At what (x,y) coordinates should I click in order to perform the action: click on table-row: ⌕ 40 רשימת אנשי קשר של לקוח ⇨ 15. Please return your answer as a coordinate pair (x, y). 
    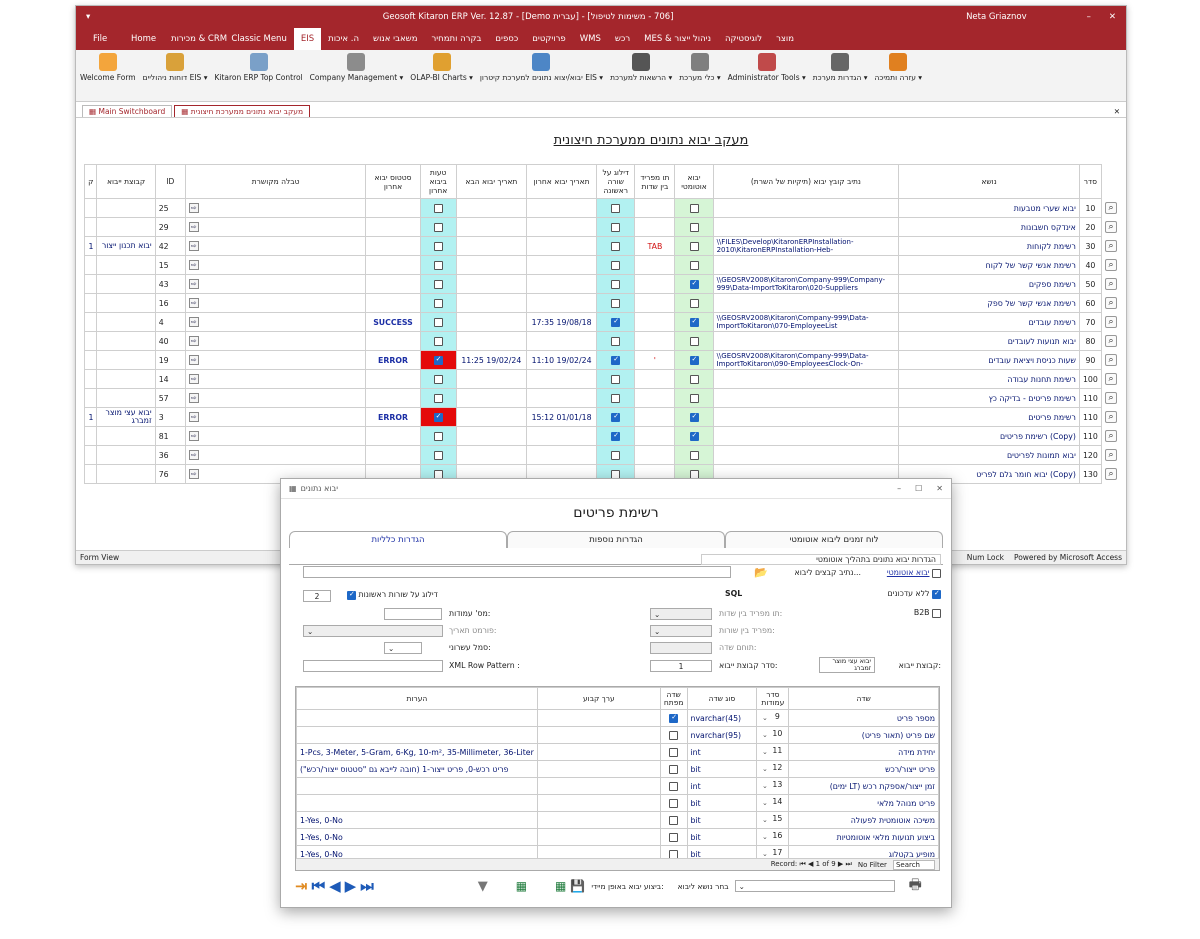
    Looking at the image, I should click on (602, 265).